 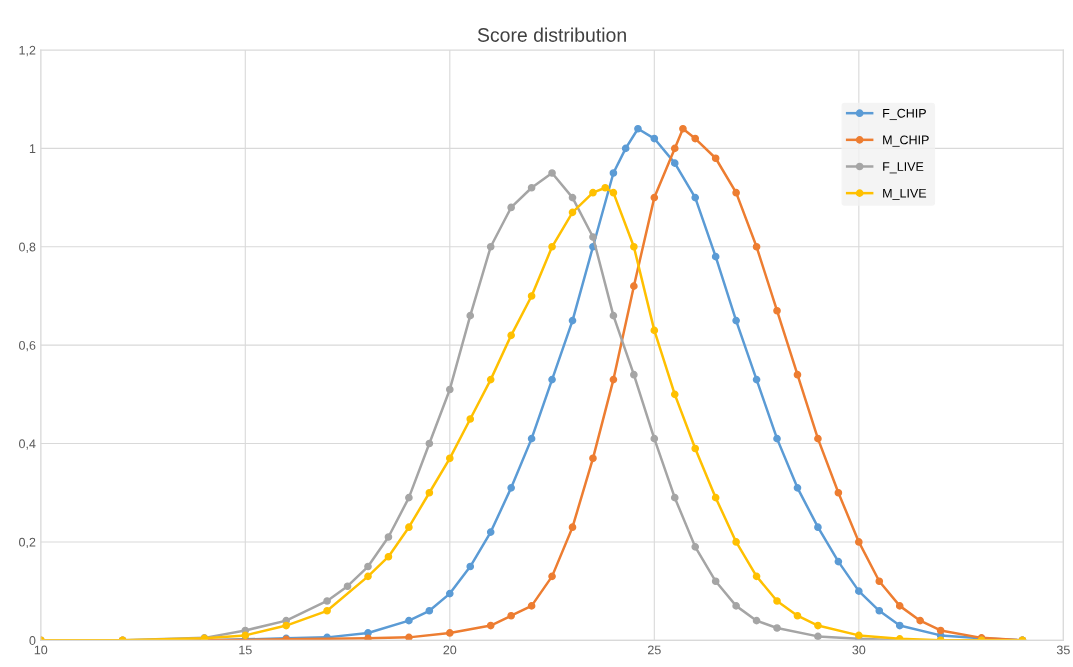 What do you see at coordinates (1063, 650) in the screenshot?
I see `x-tick-label: 35` at bounding box center [1063, 650].